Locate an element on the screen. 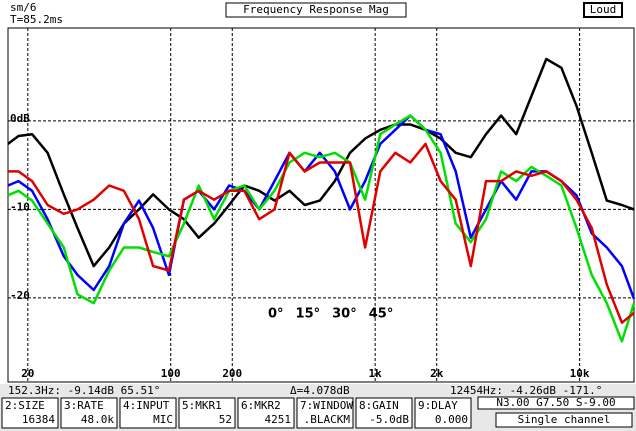 The image size is (636, 431). mode-label: Single channel is located at coordinates (564, 419).